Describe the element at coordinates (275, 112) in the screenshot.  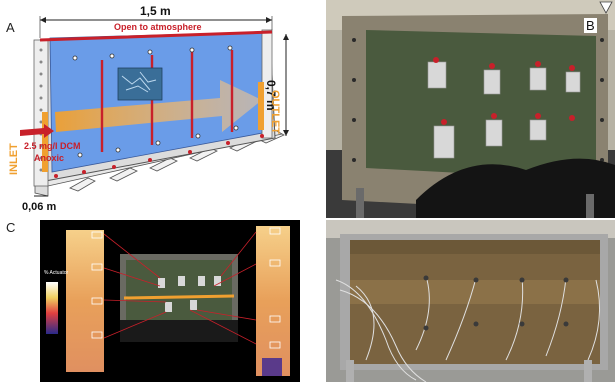
I see `outlet-label: OUTLET` at that location.